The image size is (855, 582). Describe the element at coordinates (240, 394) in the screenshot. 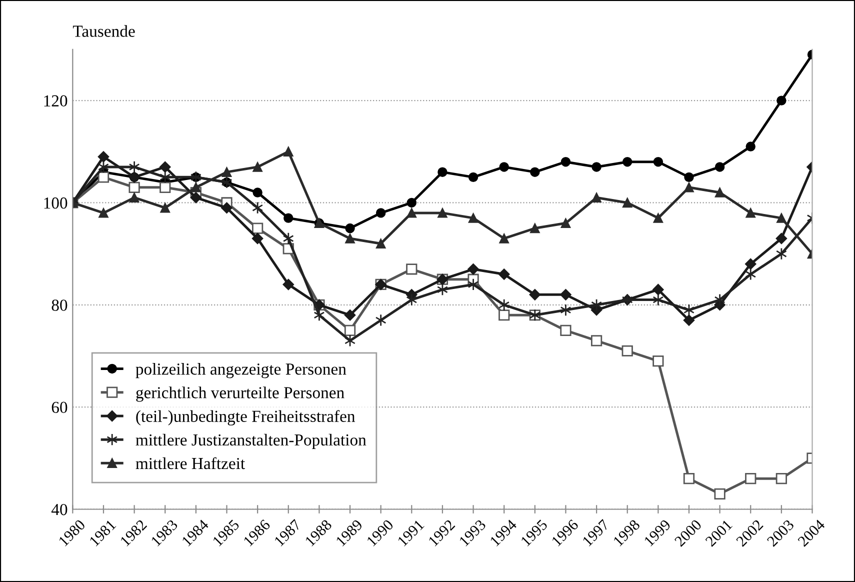

I see `legend-label: gerichtlich verurteilte Personen` at that location.